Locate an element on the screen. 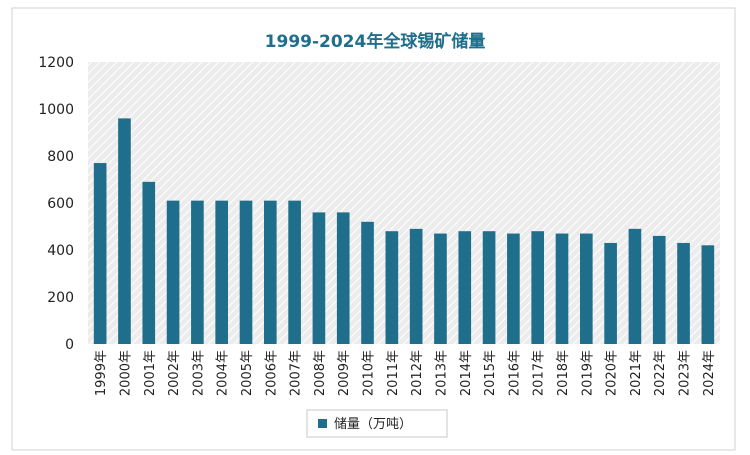  bar-2001年 is located at coordinates (149, 262).